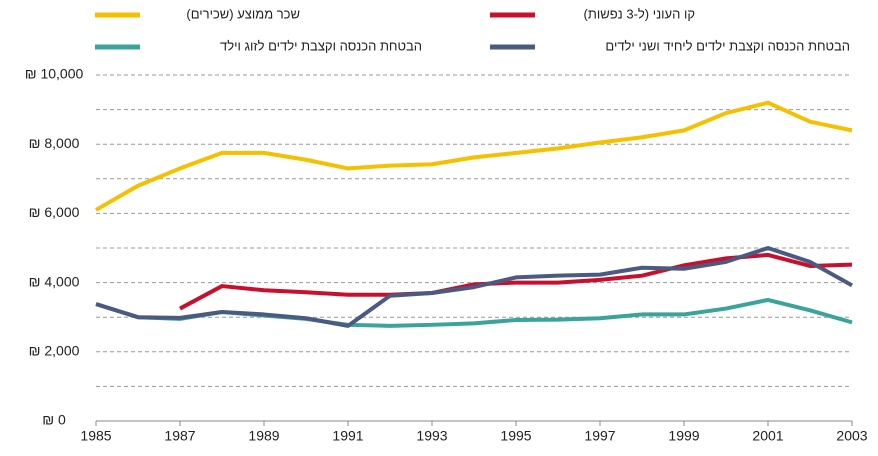 This screenshot has height=456, width=878. I want to click on x-tick-label: 2001, so click(767, 436).